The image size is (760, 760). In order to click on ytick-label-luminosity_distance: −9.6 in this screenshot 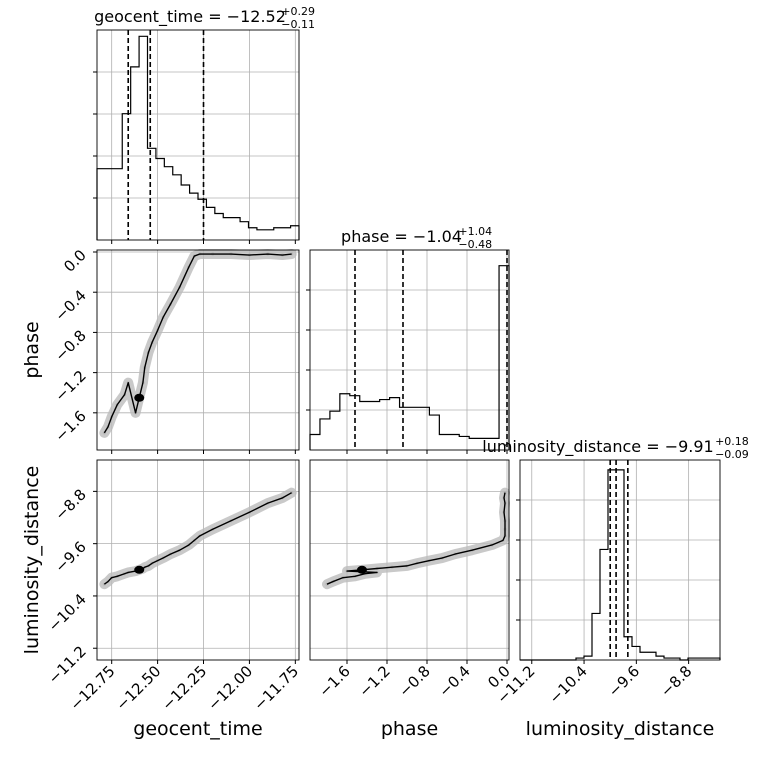, I will do `click(70, 557)`.